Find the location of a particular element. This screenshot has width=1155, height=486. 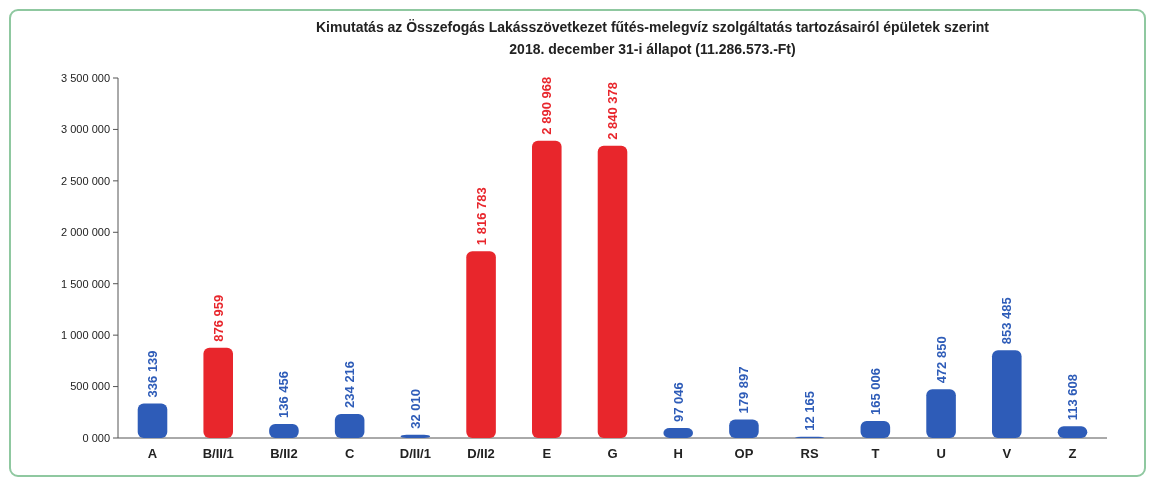

y-tick-label: 2 500 000 is located at coordinates (85, 180).